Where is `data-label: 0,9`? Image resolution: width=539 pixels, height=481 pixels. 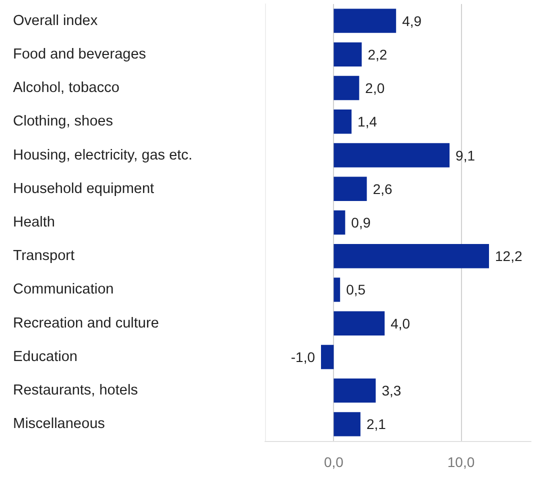 data-label: 0,9 is located at coordinates (361, 222).